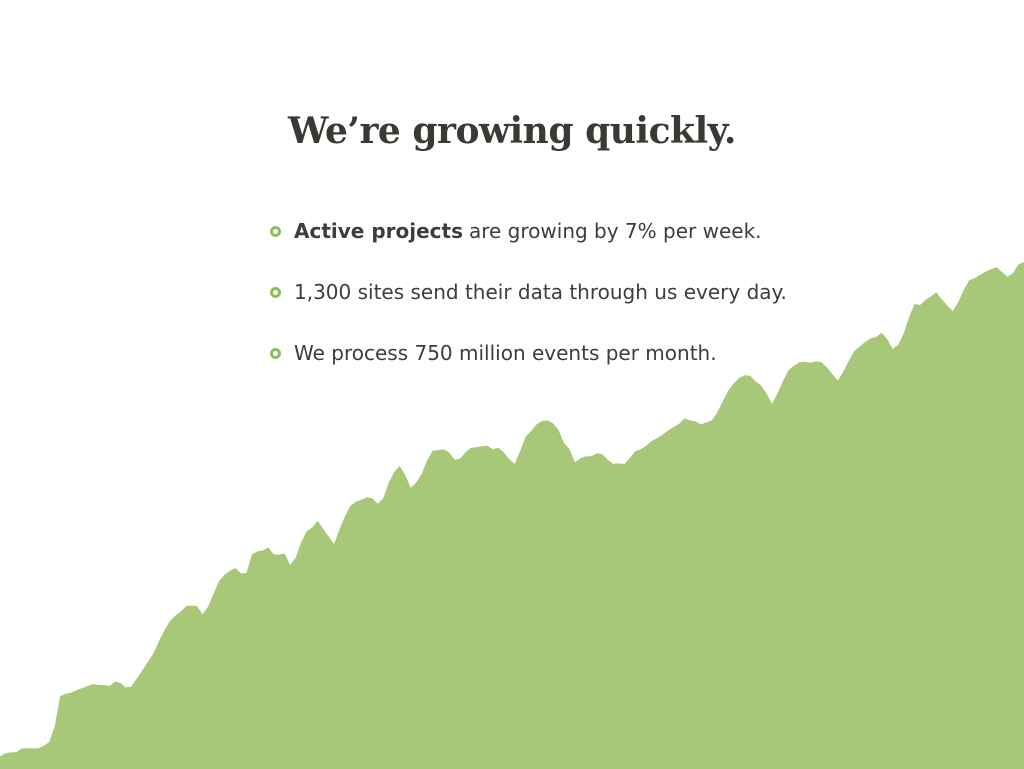 Image resolution: width=1024 pixels, height=769 pixels. I want to click on bullet-item-events: We process 750 million events per month., so click(528, 353).